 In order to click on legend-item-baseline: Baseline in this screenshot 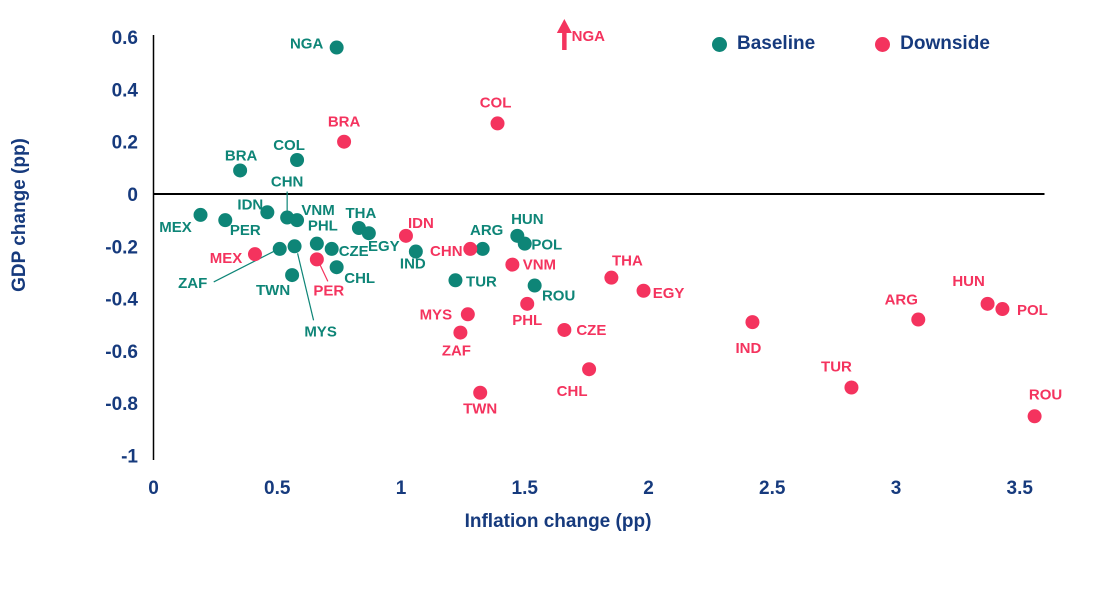, I will do `click(763, 44)`.